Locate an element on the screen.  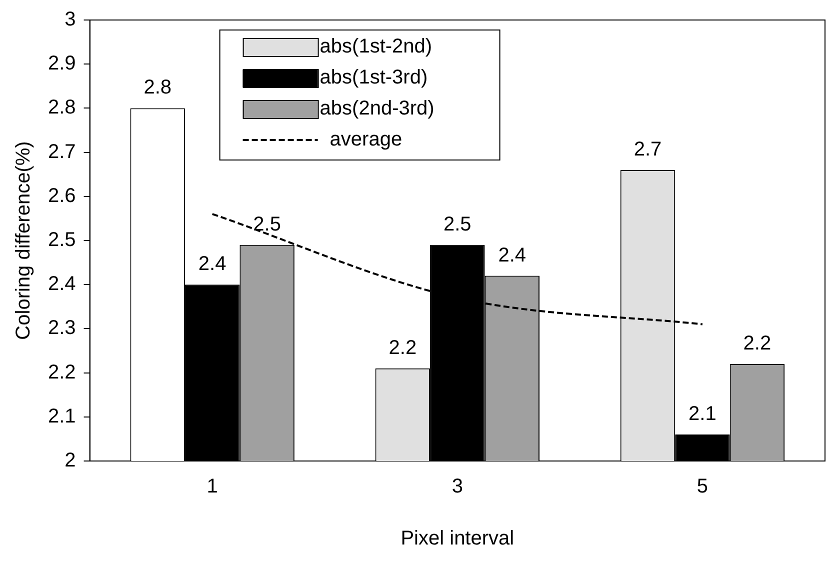
y-tick-label: 2.5 is located at coordinates (62, 240).